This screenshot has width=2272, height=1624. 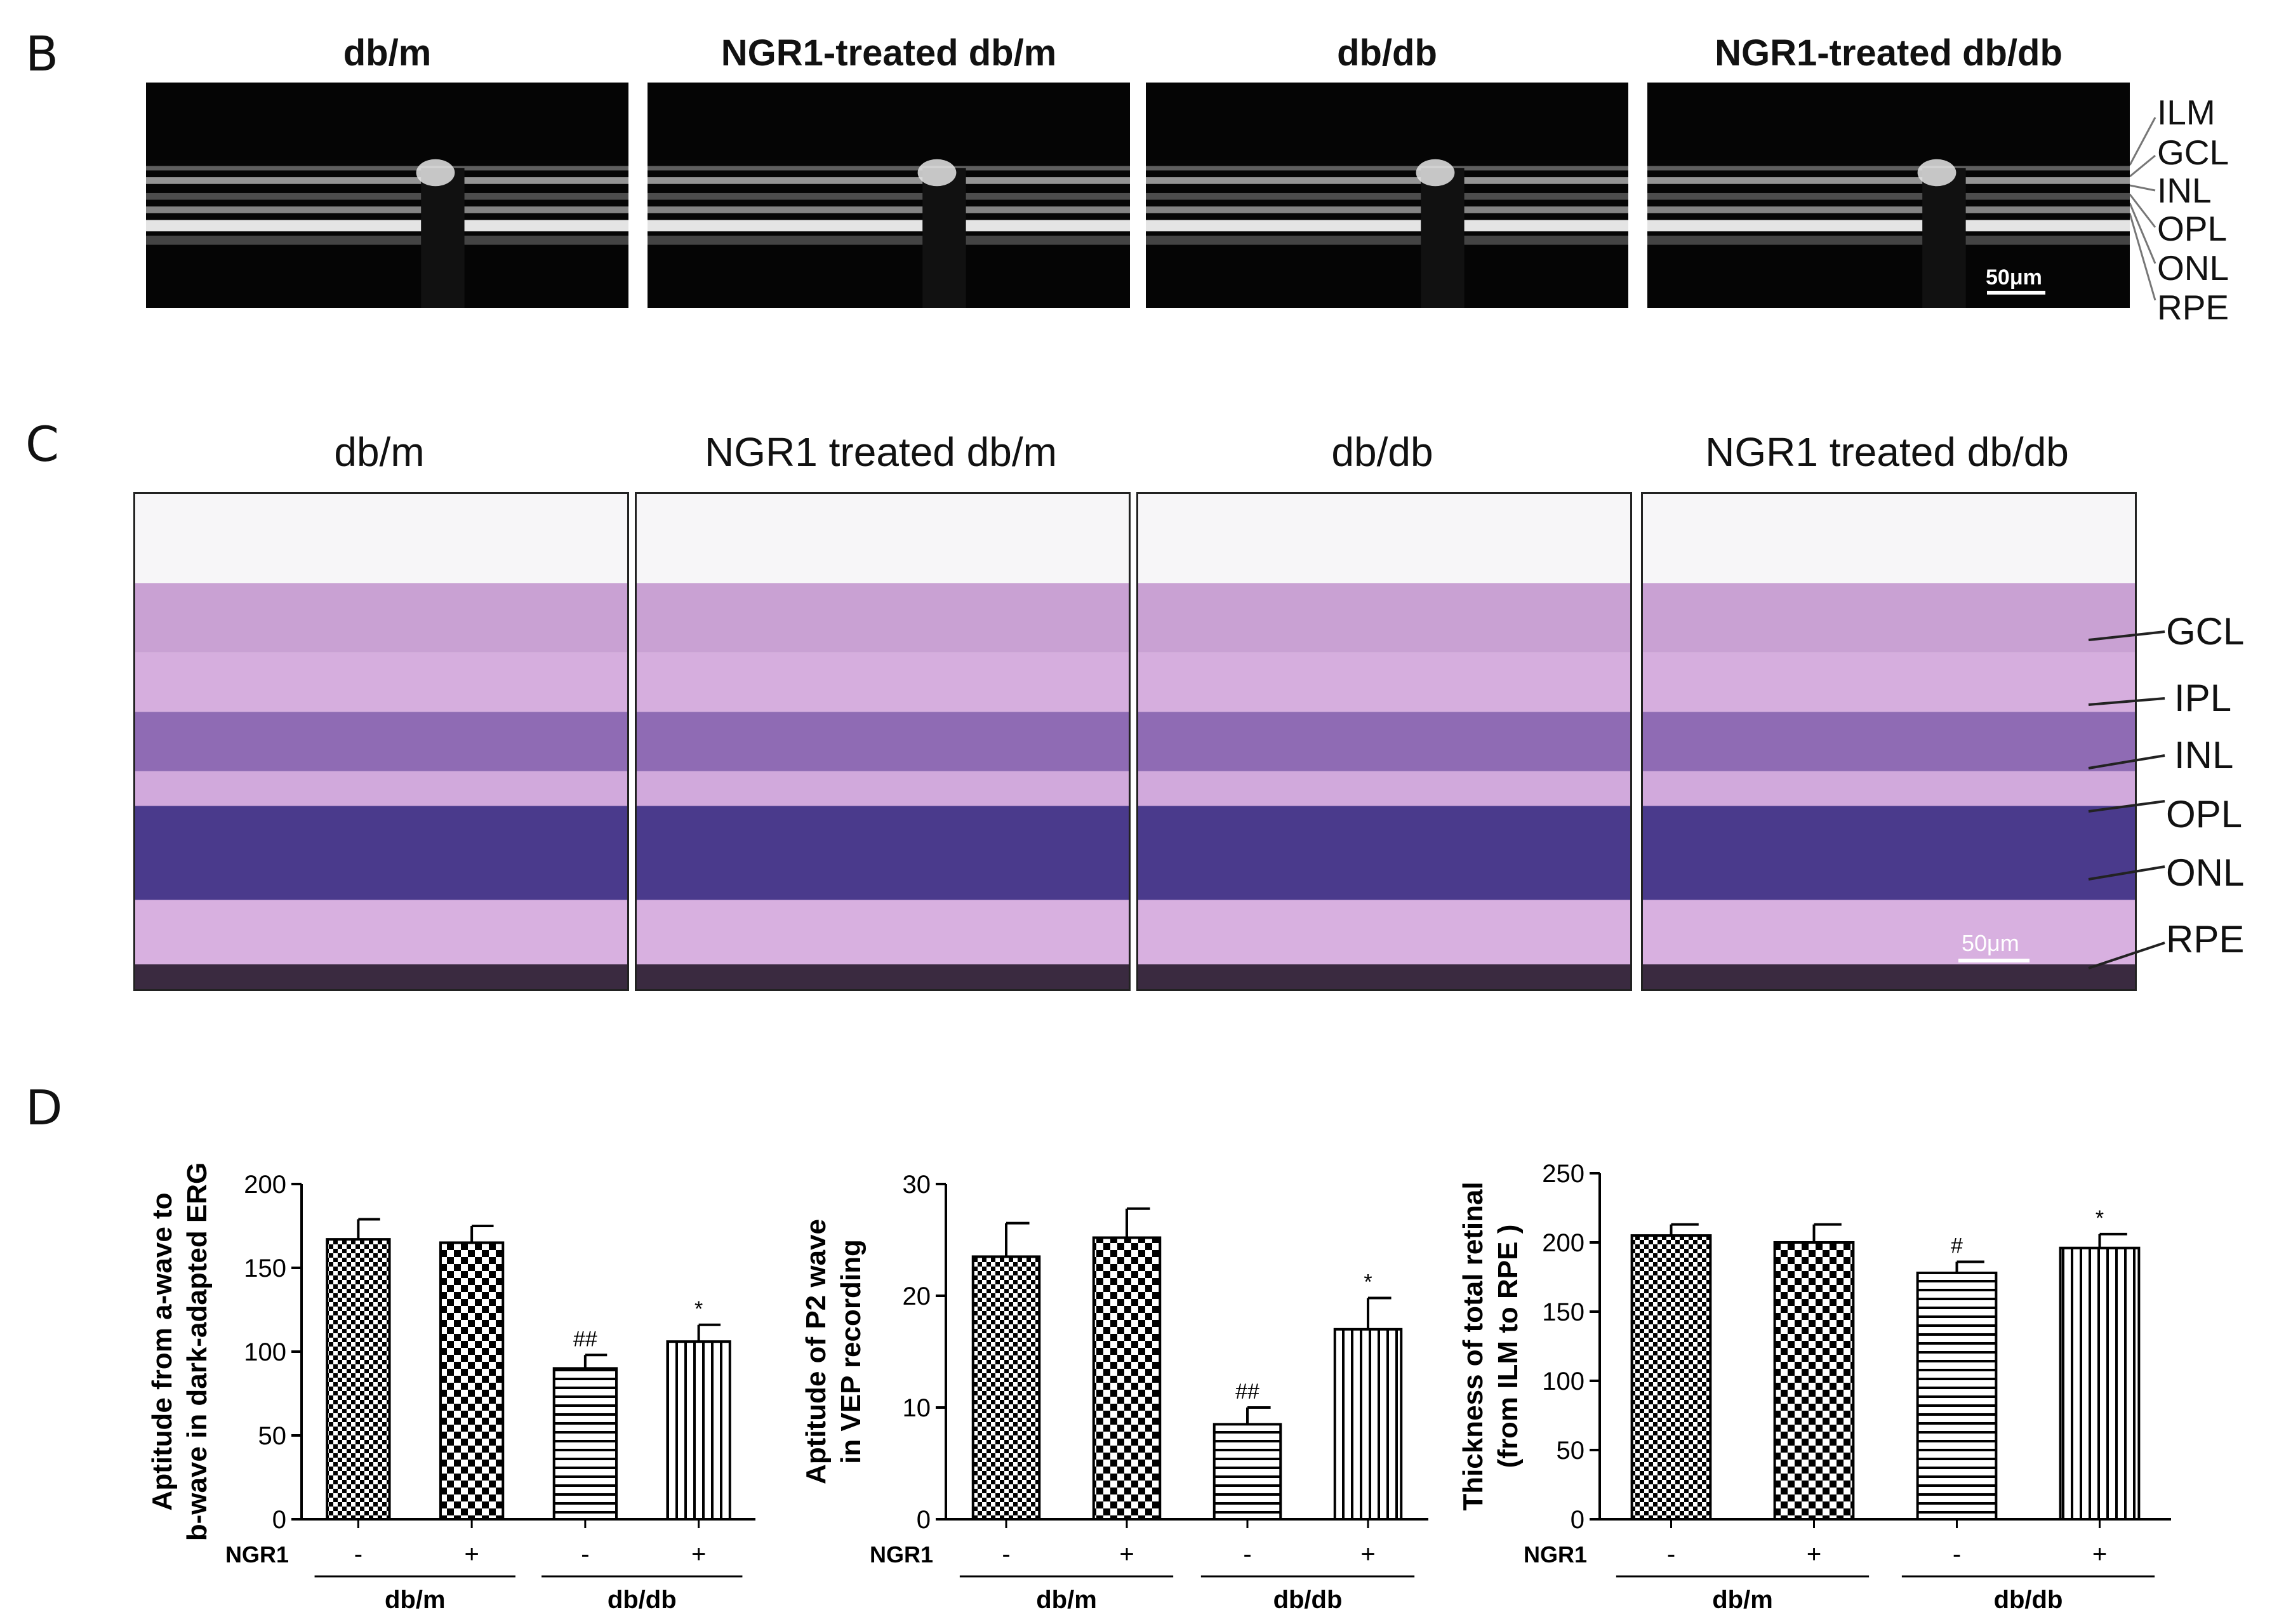 I want to click on y-axis-label: Thickness of total retinal, so click(x=1474, y=1345).